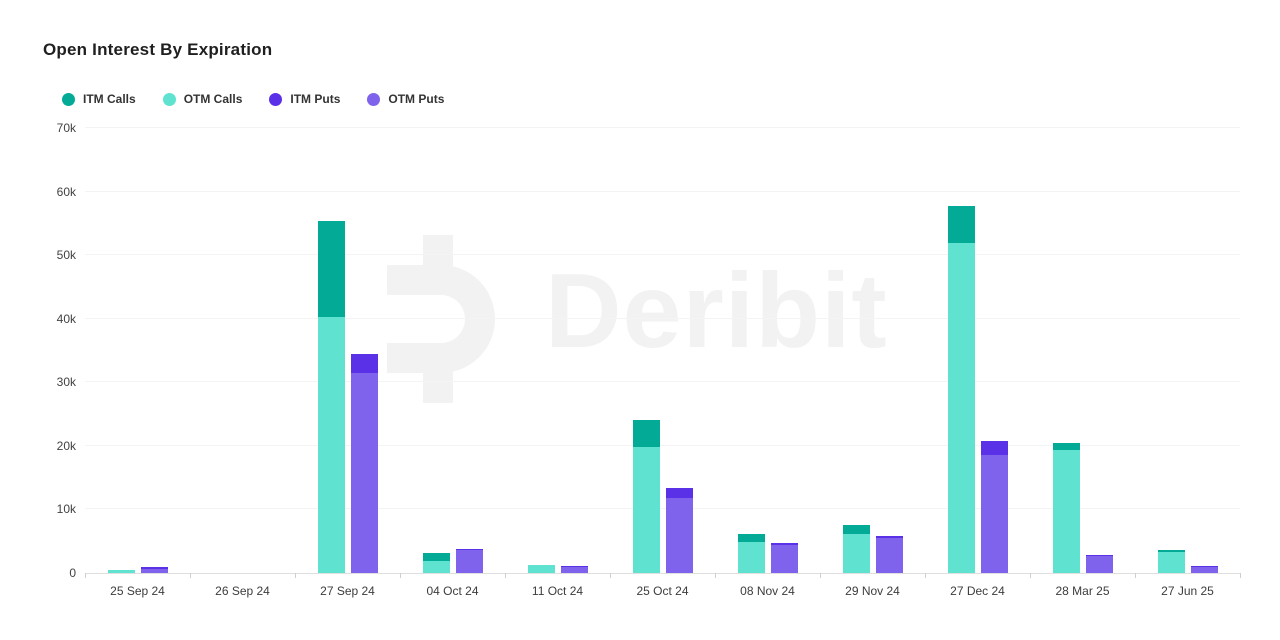 The height and width of the screenshot is (640, 1280). What do you see at coordinates (66, 382) in the screenshot?
I see `y-axis-label: 30k` at bounding box center [66, 382].